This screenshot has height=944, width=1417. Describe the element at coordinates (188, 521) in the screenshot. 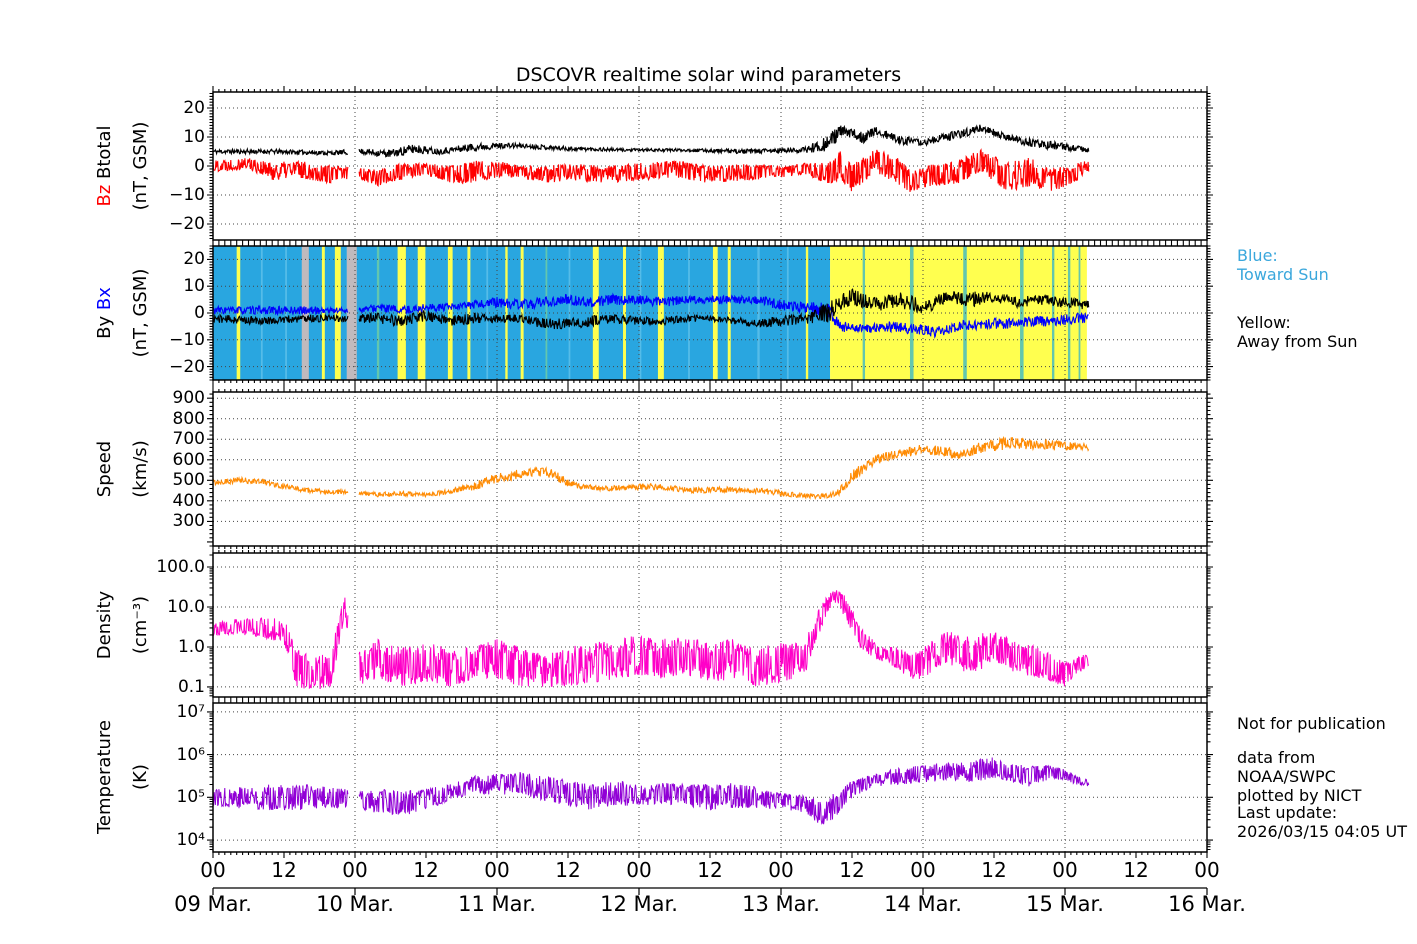

I see `y-tick-label: 300` at that location.